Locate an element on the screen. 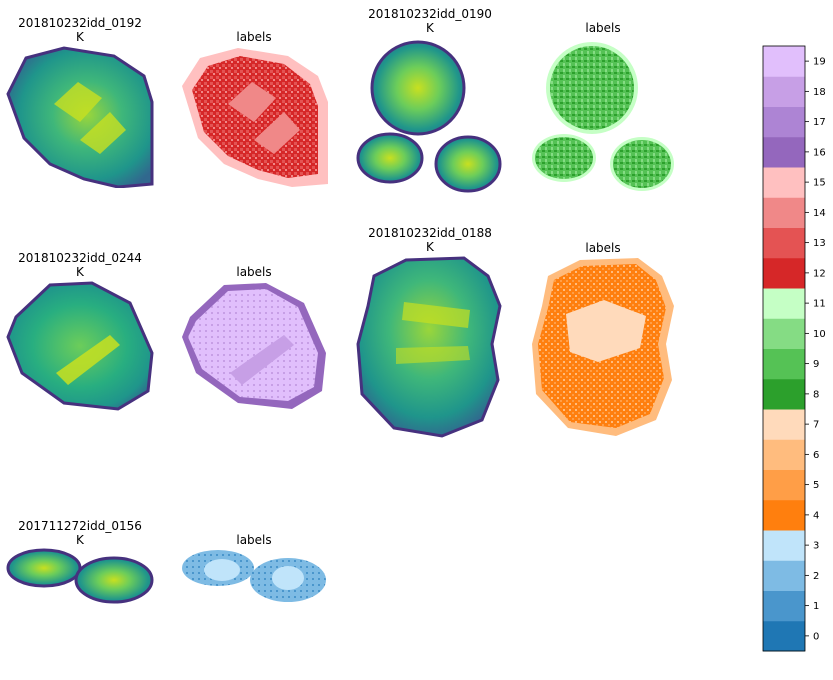  sample-name: 201810232idd_0244 is located at coordinates (80, 258).